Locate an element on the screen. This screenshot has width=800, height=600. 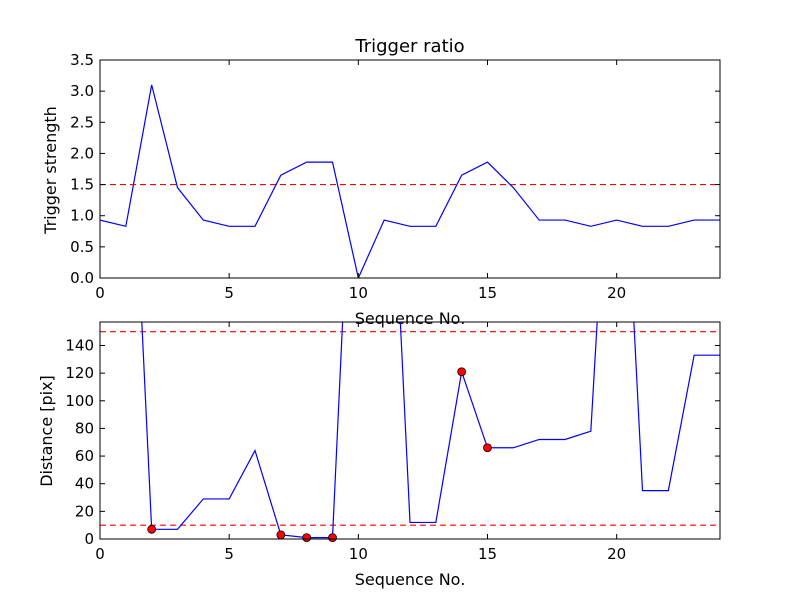
y-tick-label: 2.0 is located at coordinates (82, 153).